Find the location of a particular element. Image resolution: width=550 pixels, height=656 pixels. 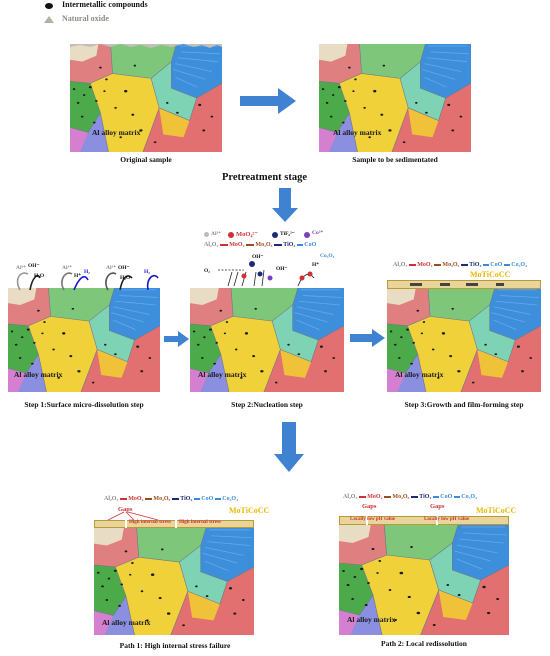

step1-h2-2: H₂ is located at coordinates (147, 272).